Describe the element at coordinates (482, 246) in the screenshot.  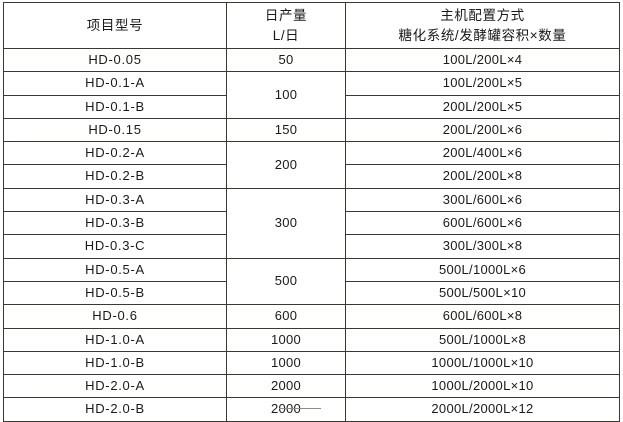
I see `cell-machine-config: 300L/300L×8` at that location.